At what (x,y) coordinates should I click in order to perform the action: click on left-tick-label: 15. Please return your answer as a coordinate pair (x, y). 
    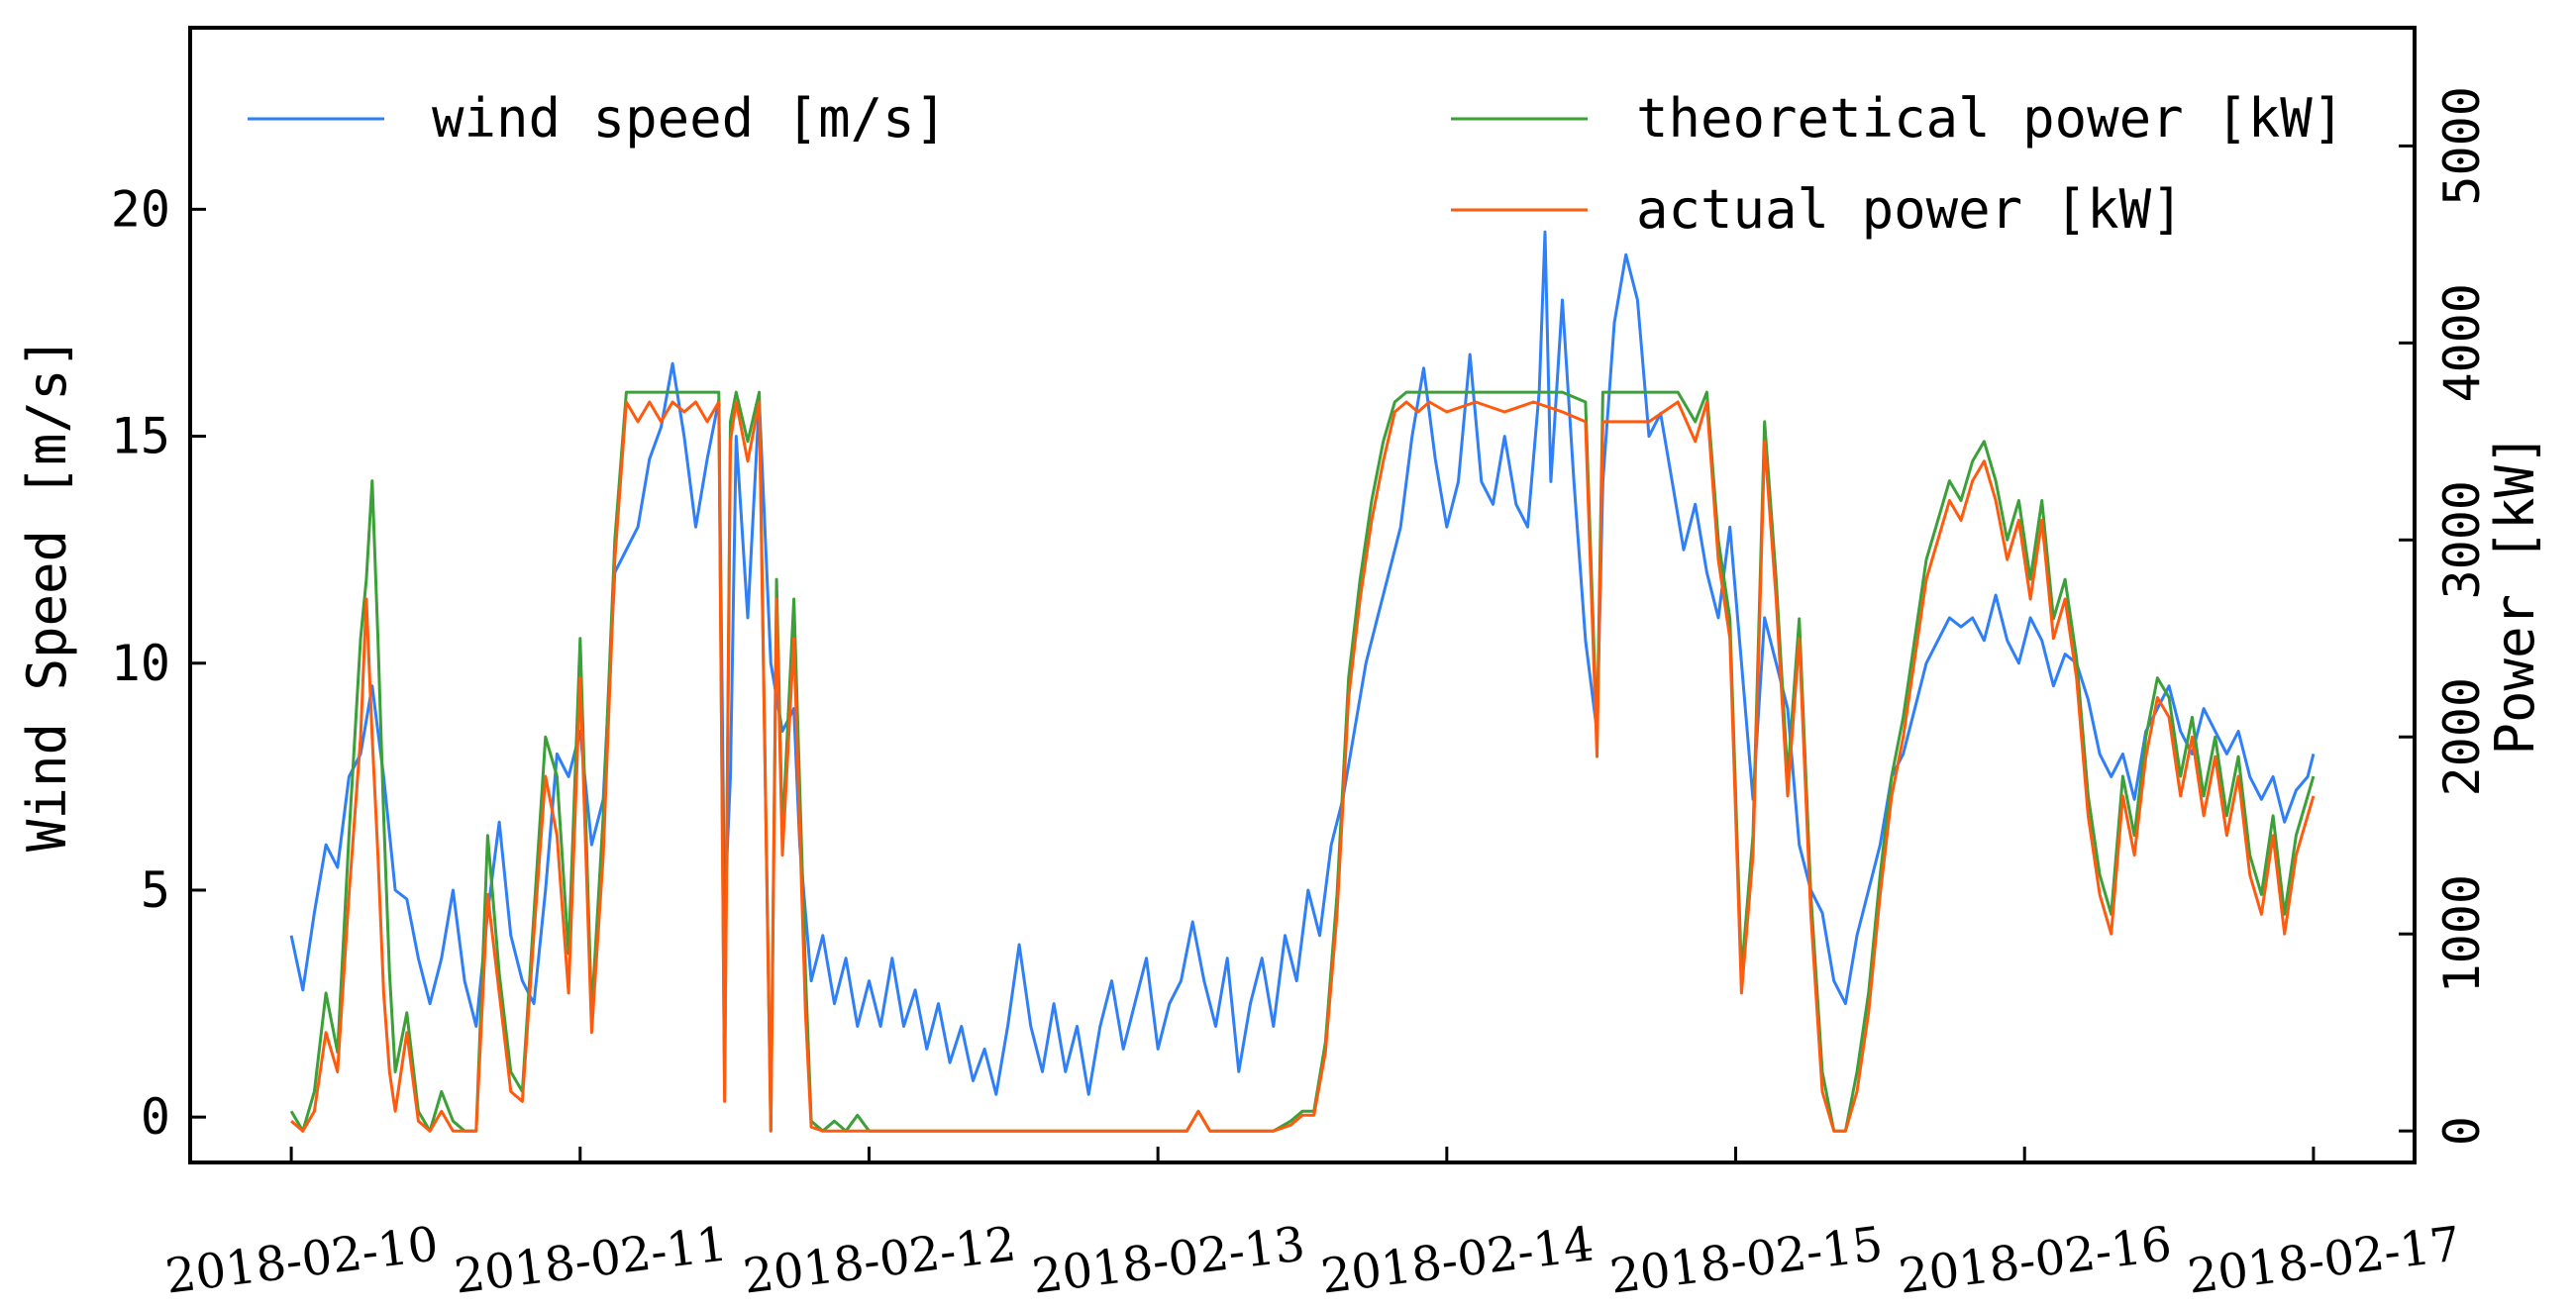
    Looking at the image, I should click on (140, 437).